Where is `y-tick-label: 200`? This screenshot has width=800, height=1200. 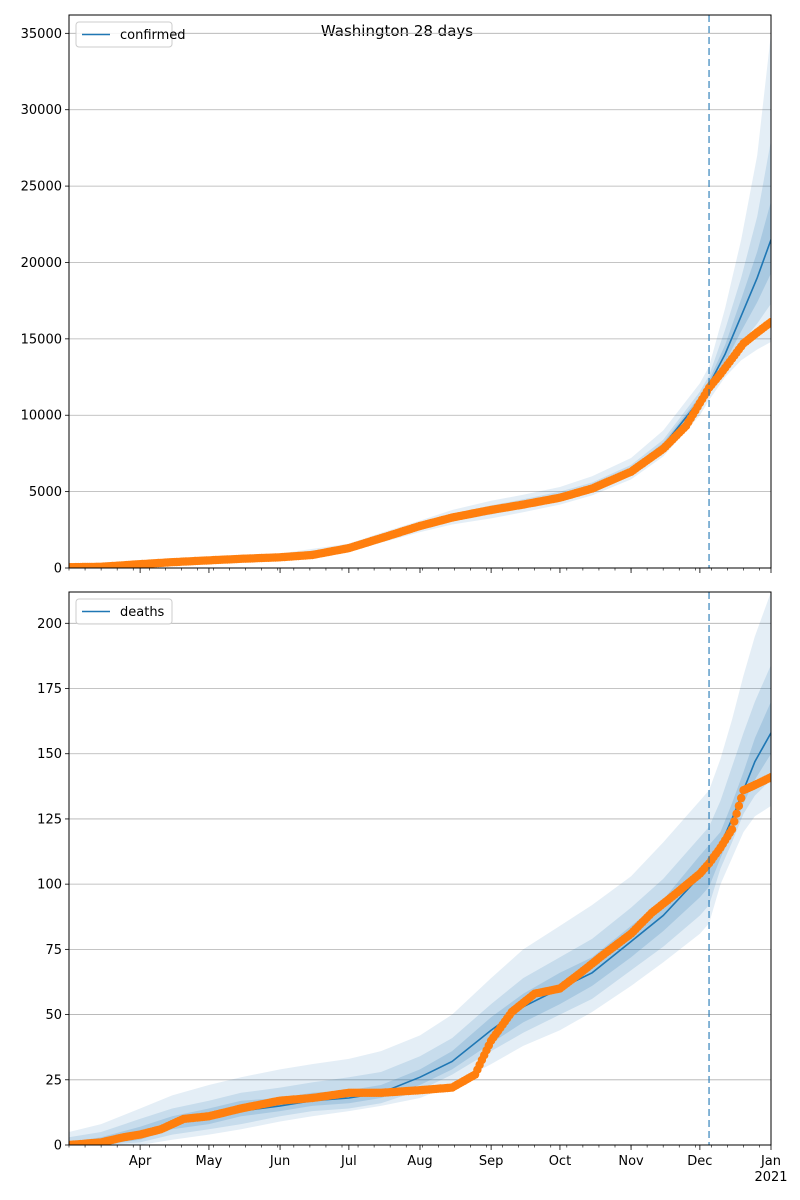
y-tick-label: 200 is located at coordinates (49, 624).